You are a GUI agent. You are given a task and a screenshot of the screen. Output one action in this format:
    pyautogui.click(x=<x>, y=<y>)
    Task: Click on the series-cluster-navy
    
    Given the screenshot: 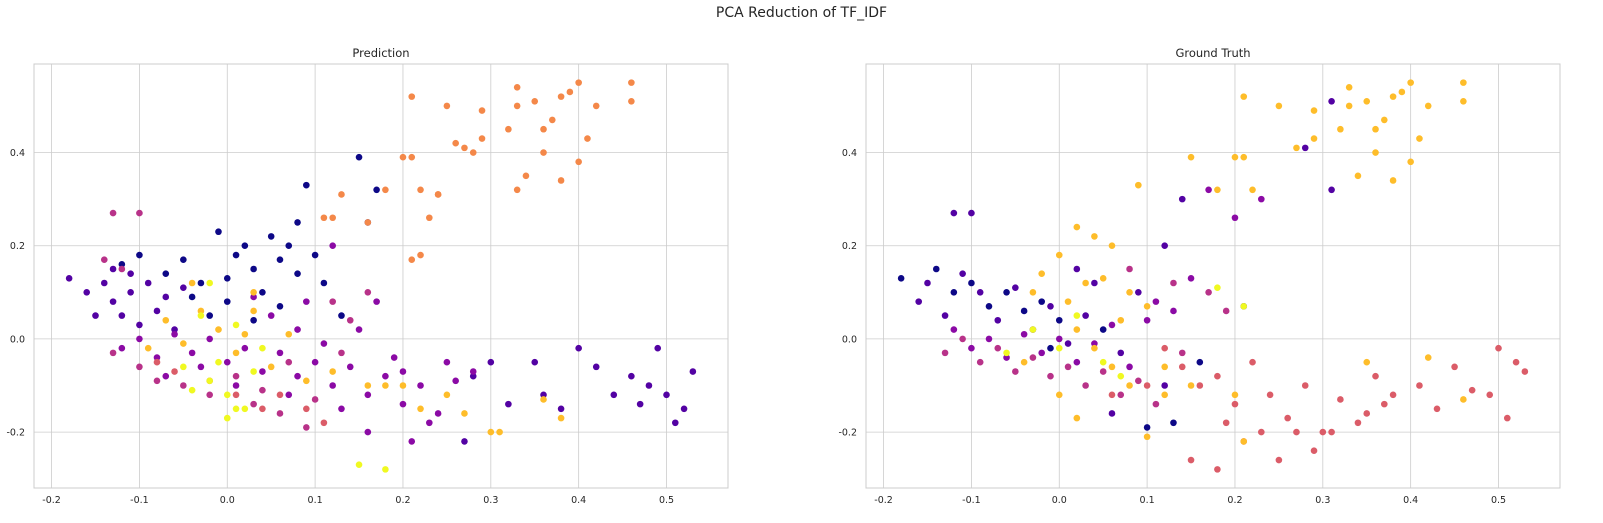 What is the action you would take?
    pyautogui.click(x=249, y=238)
    